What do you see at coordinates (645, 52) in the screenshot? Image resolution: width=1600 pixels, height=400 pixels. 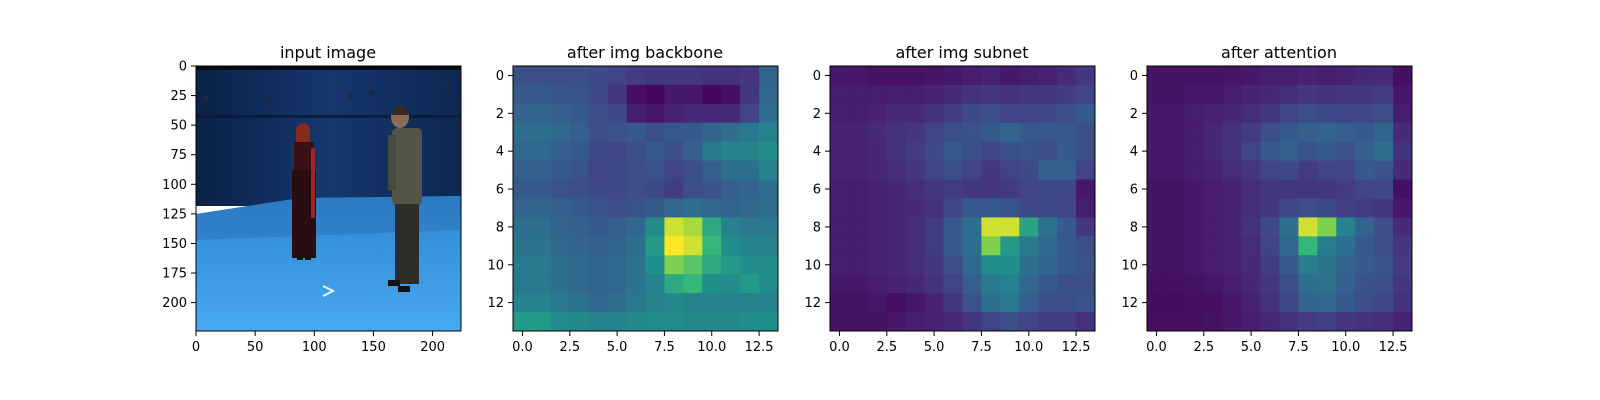 I see `panel-title: after img backbone` at bounding box center [645, 52].